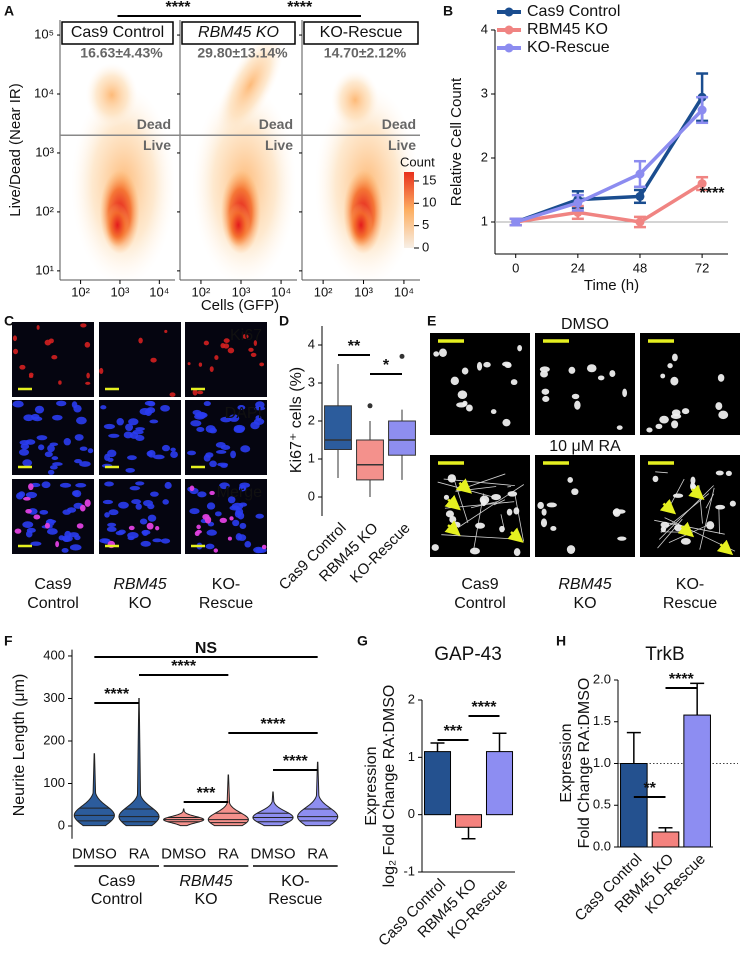  I want to click on bar, so click(665, 839).